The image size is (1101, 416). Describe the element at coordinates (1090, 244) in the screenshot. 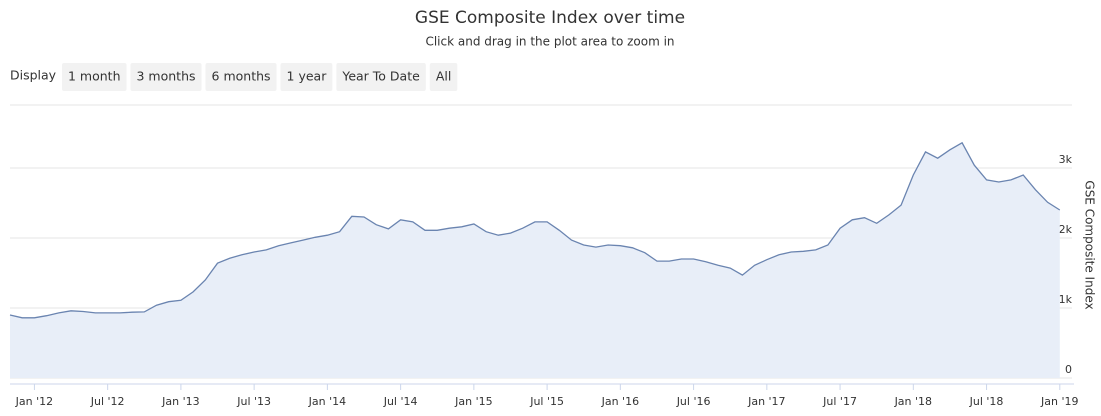

I see `y-axis-title: GSE Composite Index` at that location.